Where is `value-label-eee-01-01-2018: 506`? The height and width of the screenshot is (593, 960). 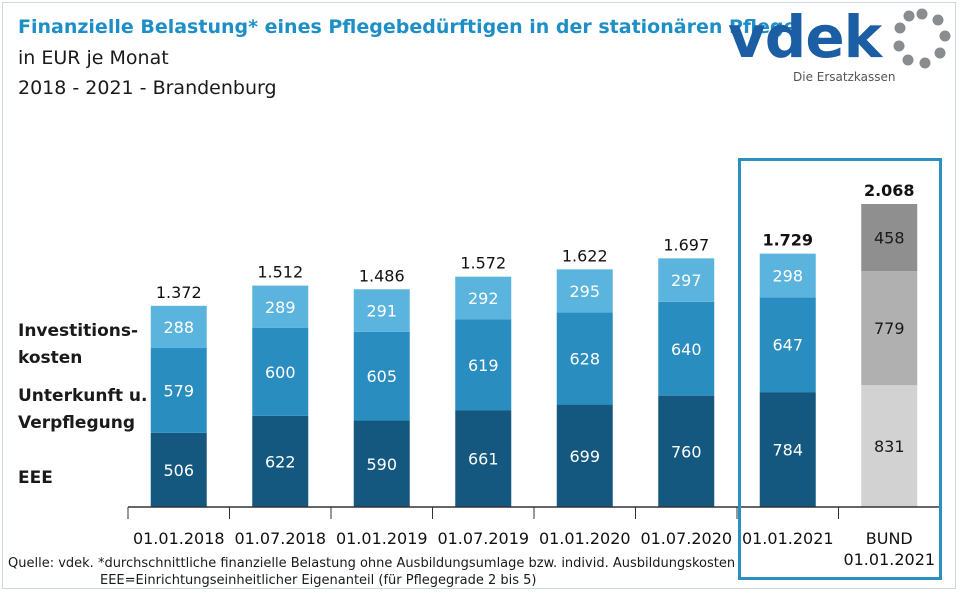
value-label-eee-01-01-2018: 506 is located at coordinates (178, 470).